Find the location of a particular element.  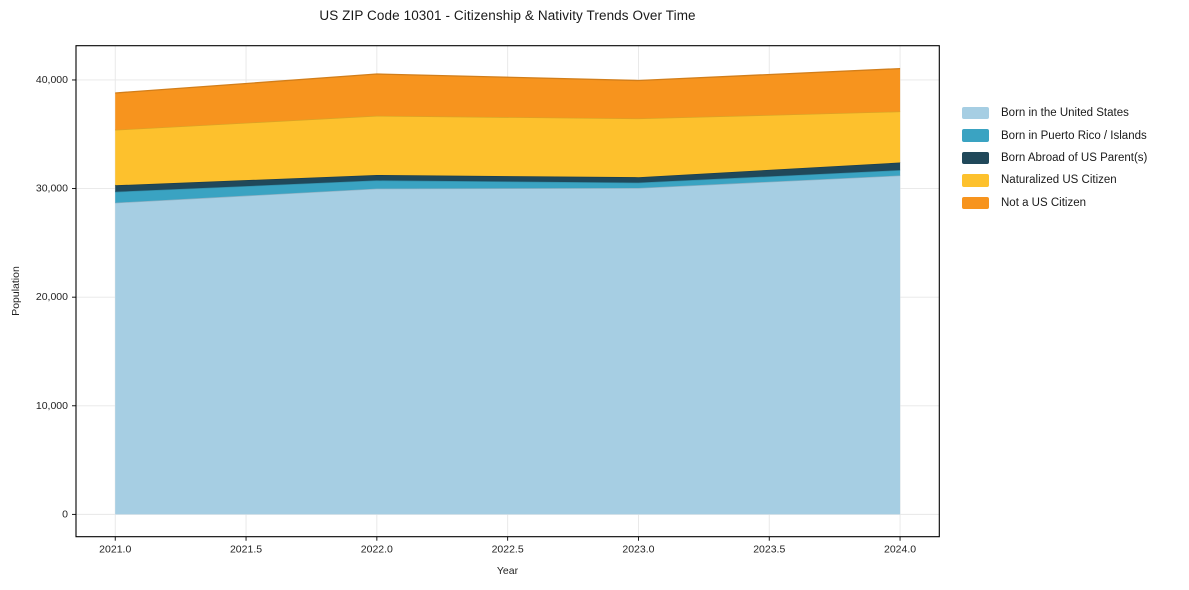

legend-item: Born Abroad of US Parent(s) is located at coordinates (1074, 158).